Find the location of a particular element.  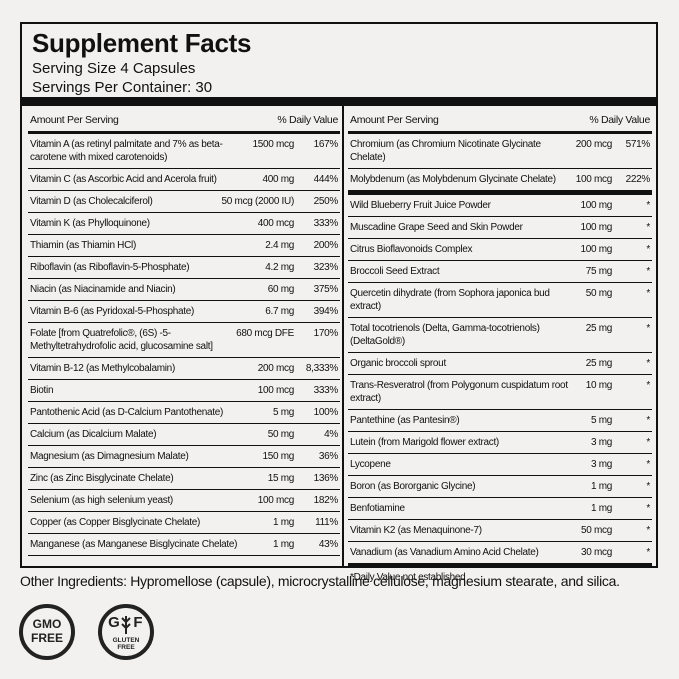

nutrient-name: Copper (as Copper Bisglycinate Chelate) is located at coordinates (115, 522).